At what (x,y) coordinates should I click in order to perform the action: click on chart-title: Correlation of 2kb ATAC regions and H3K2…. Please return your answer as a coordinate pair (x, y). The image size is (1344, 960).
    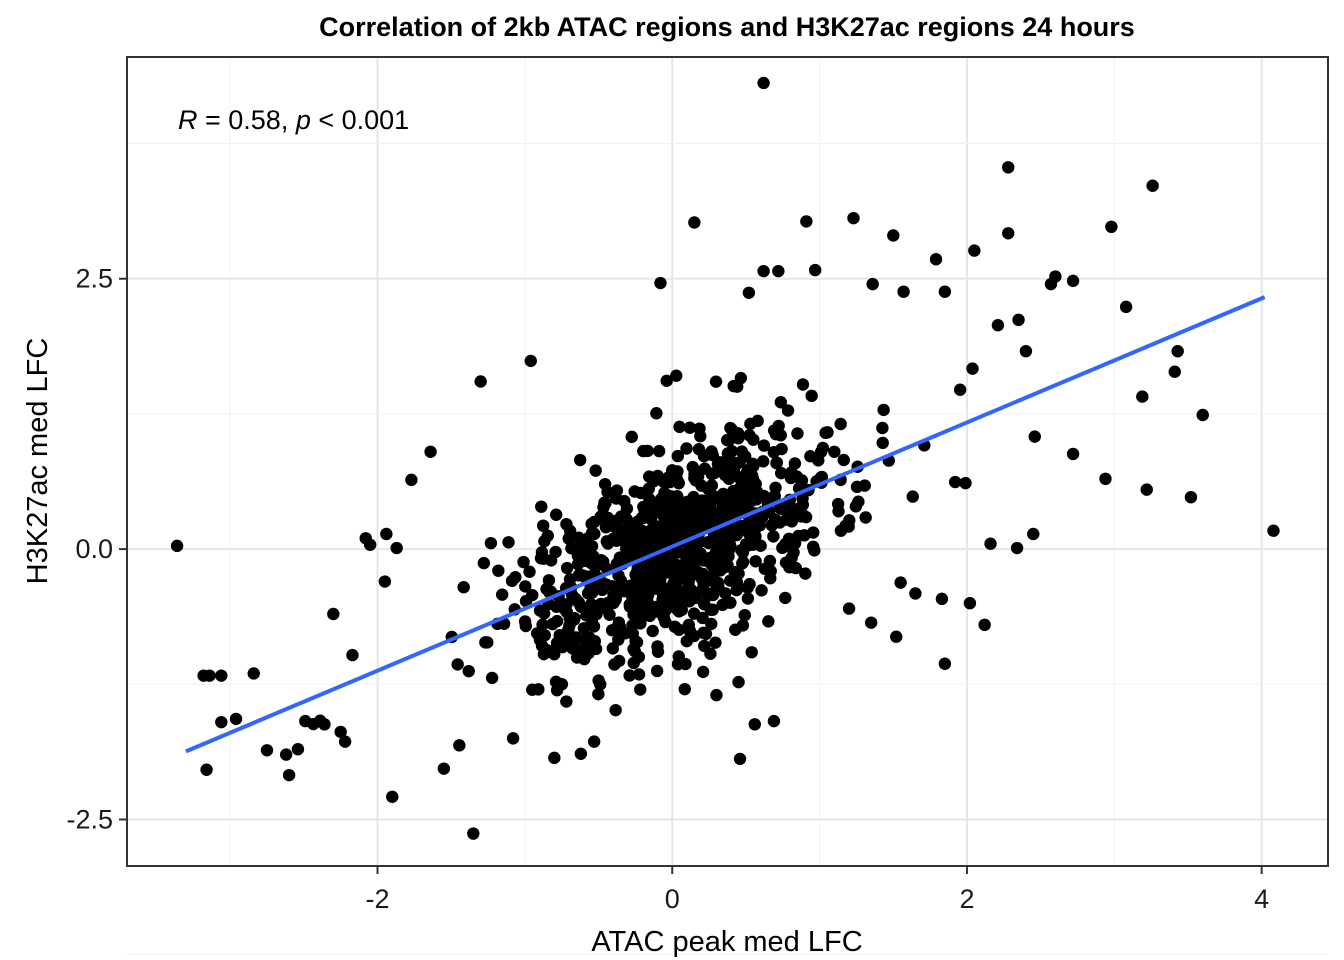
    Looking at the image, I should click on (727, 27).